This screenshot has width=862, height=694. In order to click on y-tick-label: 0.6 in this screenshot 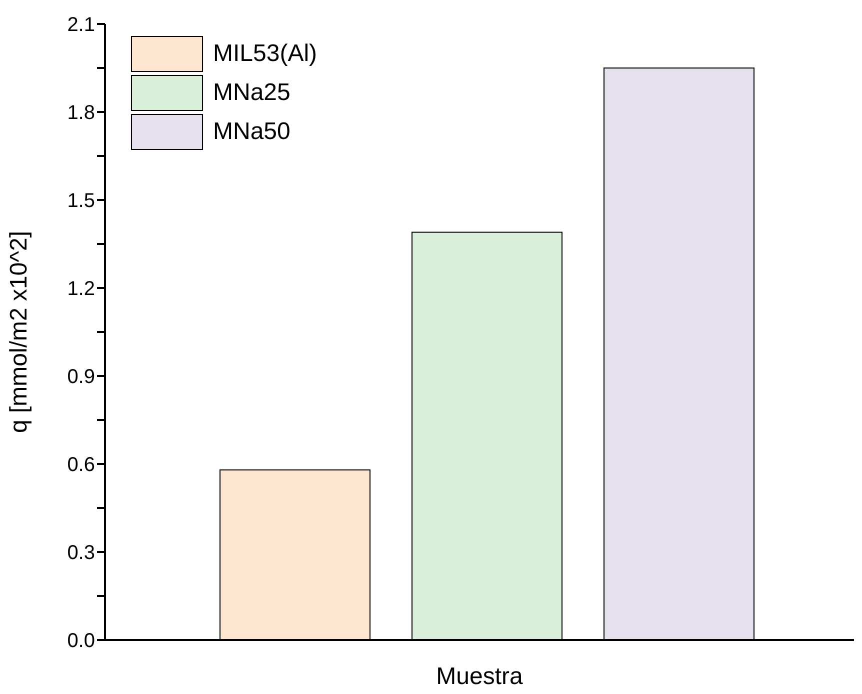, I will do `click(81, 465)`.